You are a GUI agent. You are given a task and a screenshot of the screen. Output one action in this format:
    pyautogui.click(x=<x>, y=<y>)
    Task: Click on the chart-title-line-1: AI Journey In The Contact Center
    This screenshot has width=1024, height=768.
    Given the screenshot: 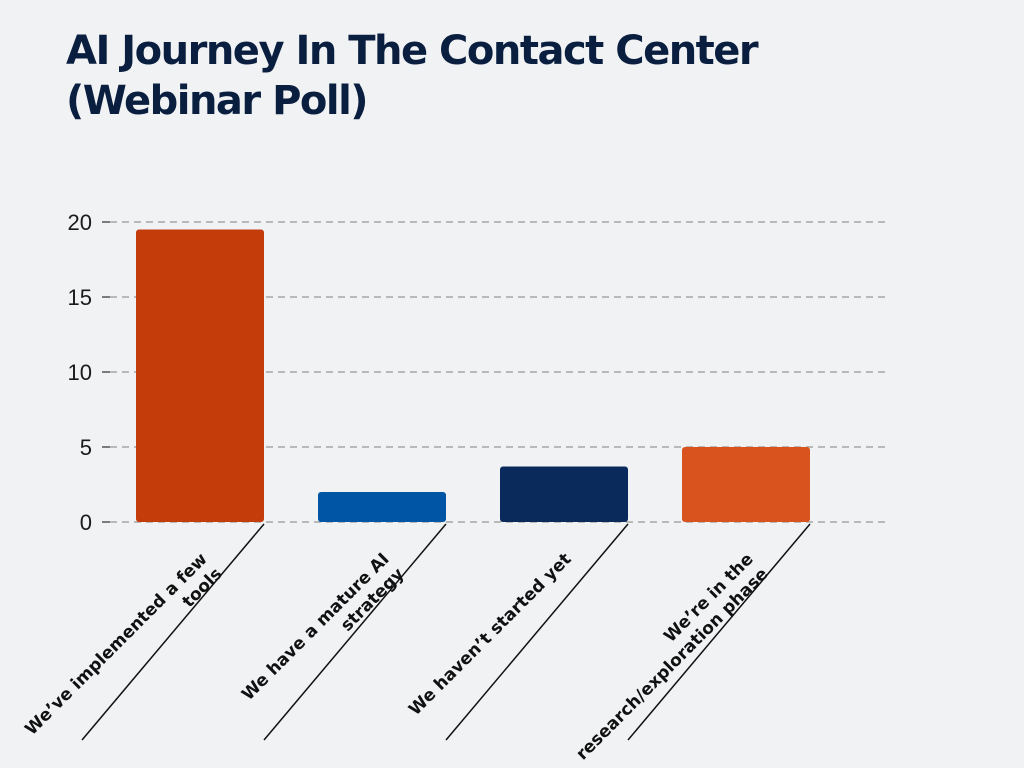 What is the action you would take?
    pyautogui.click(x=412, y=51)
    